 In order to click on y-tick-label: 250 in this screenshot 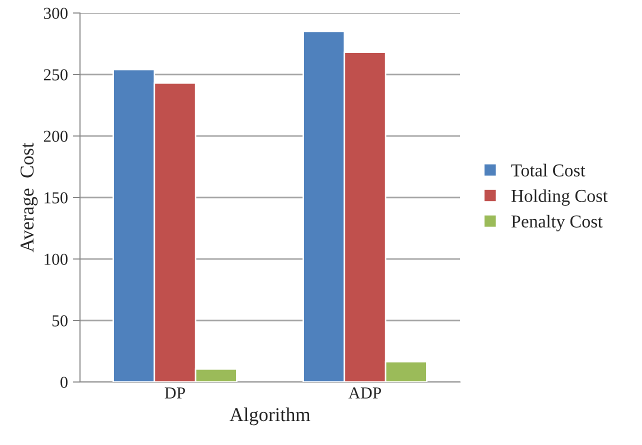, I will do `click(56, 74)`.